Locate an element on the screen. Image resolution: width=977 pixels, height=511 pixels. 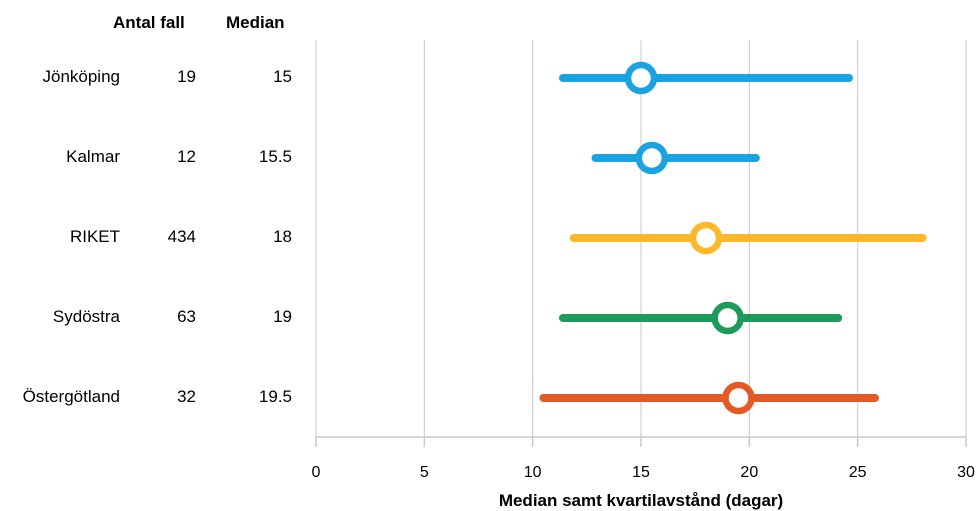
row-median-value: 15.5 is located at coordinates (275, 156).